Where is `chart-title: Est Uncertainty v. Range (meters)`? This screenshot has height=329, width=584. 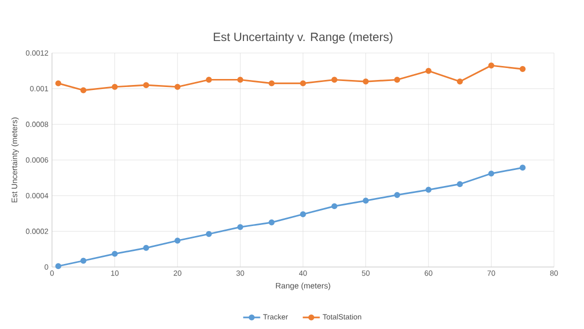 chart-title: Est Uncertainty v. Range (meters) is located at coordinates (303, 38).